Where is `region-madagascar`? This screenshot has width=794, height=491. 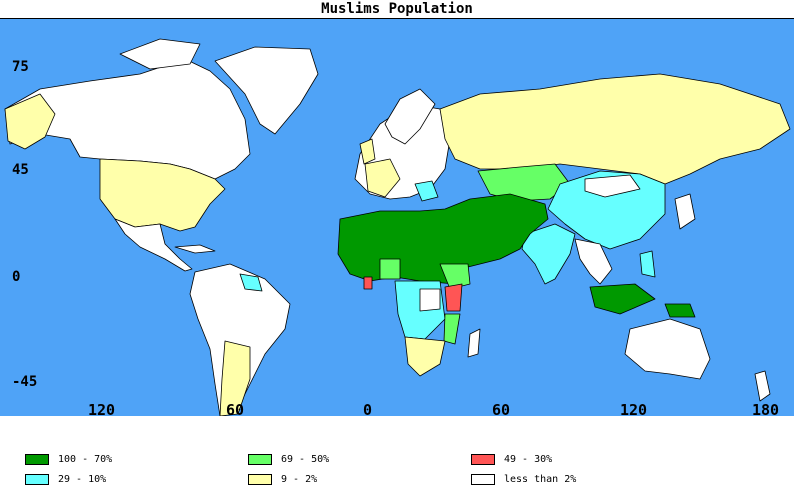 region-madagascar is located at coordinates (474, 343).